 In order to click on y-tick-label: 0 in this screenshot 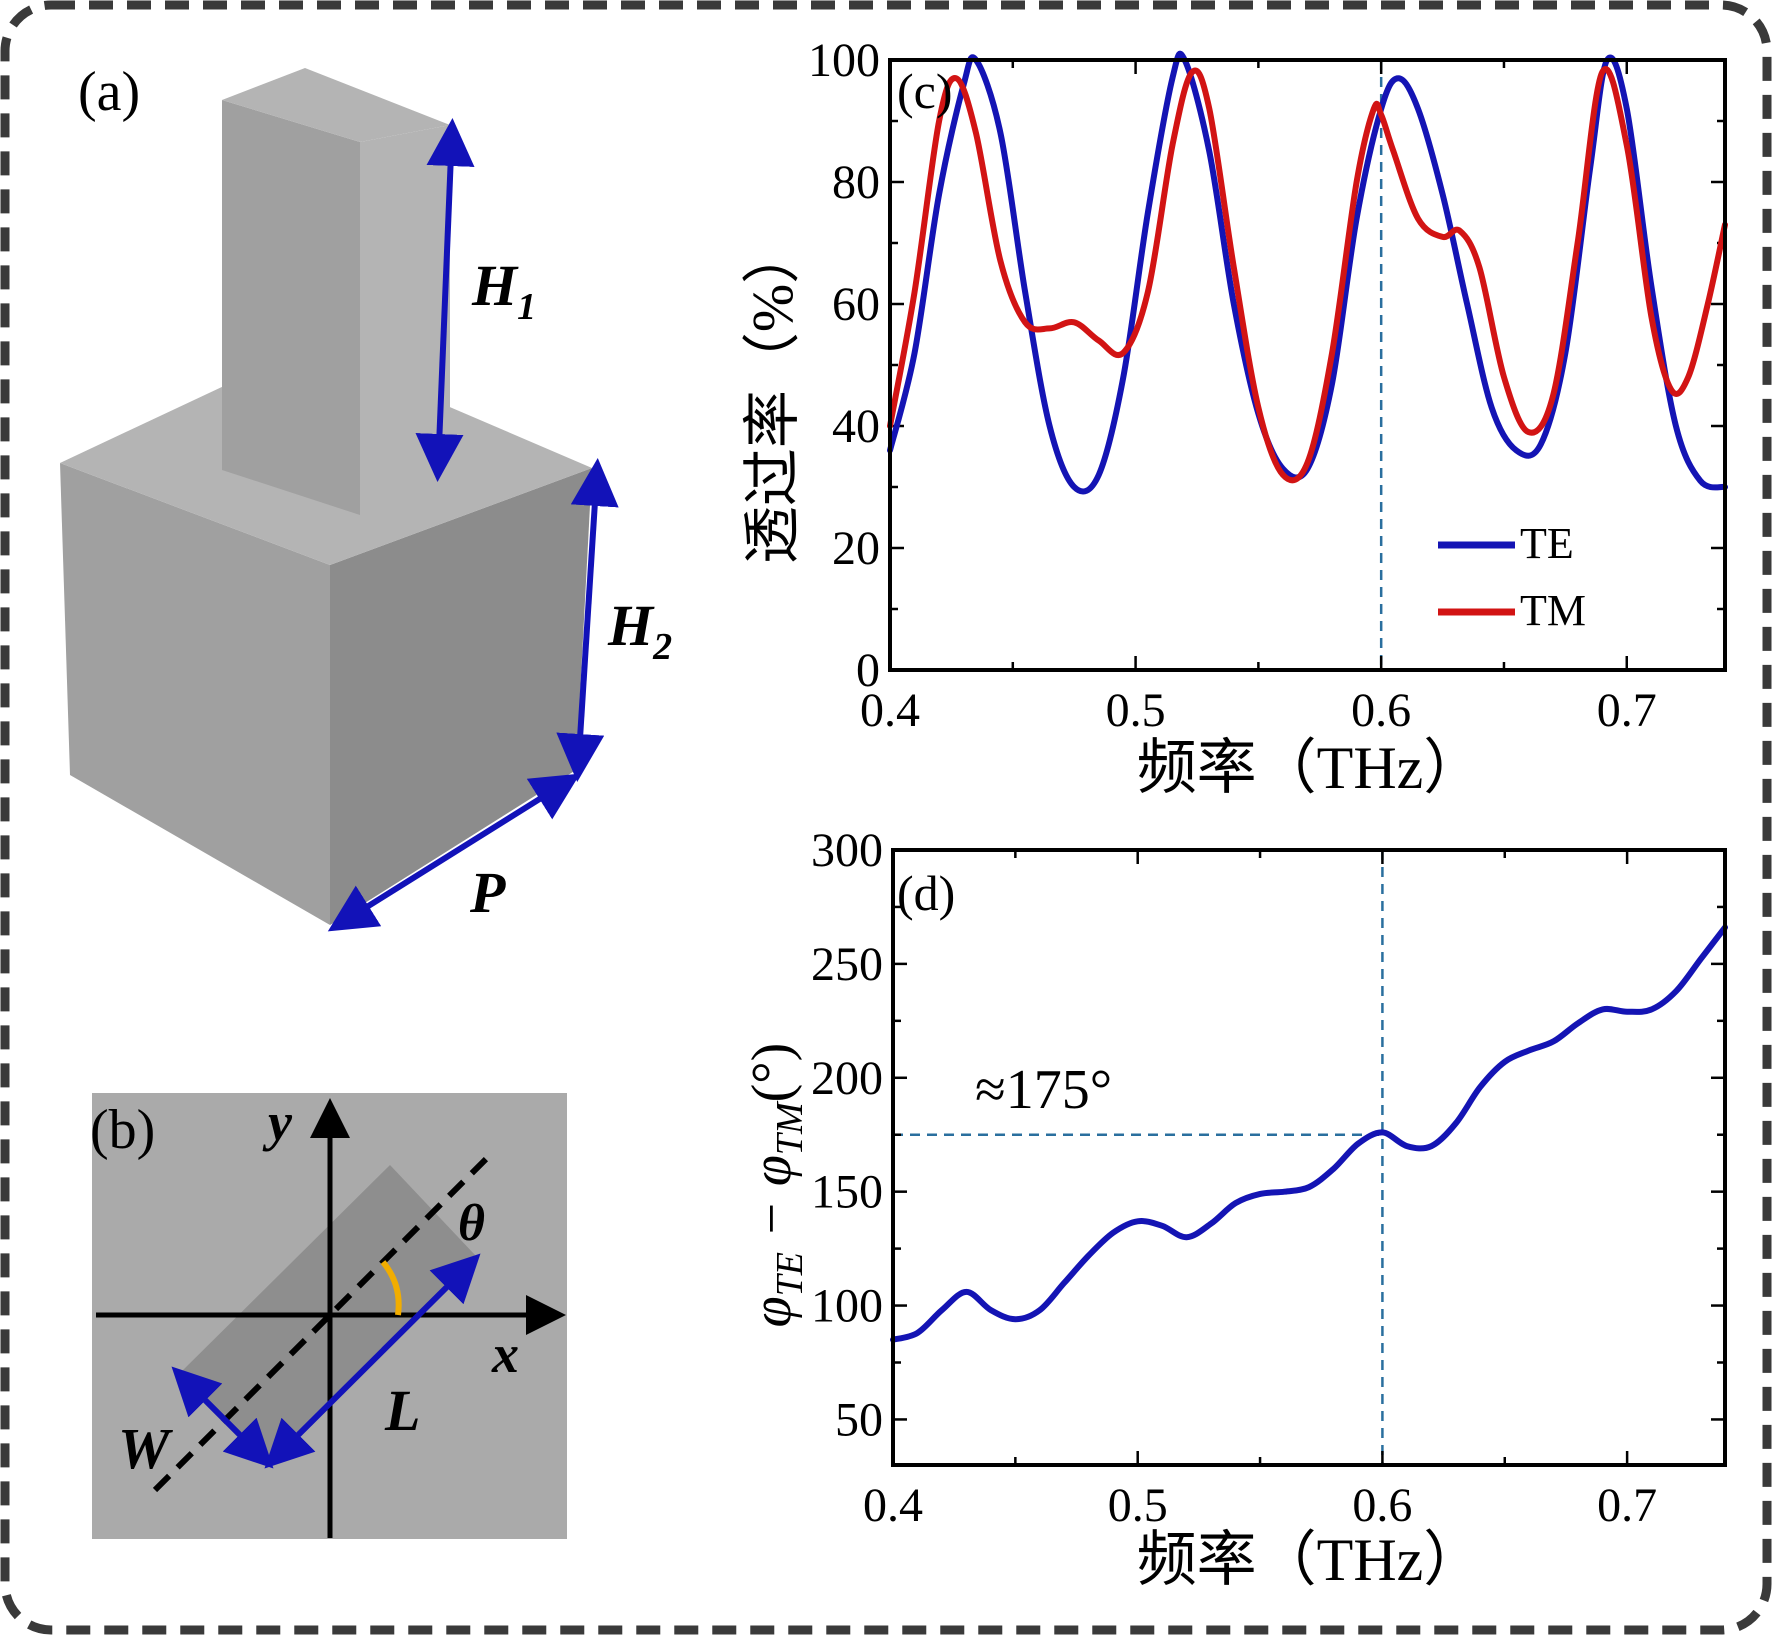, I will do `click(868, 670)`.